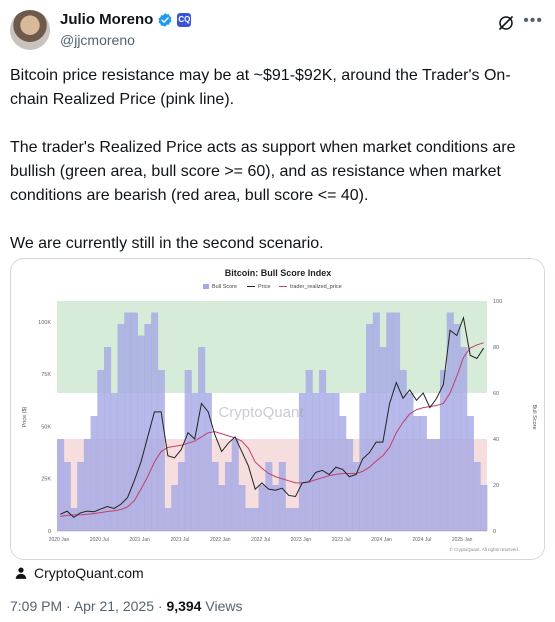 The width and height of the screenshot is (555, 622). I want to click on x-tick-label: 2020 Jul, so click(99, 540).